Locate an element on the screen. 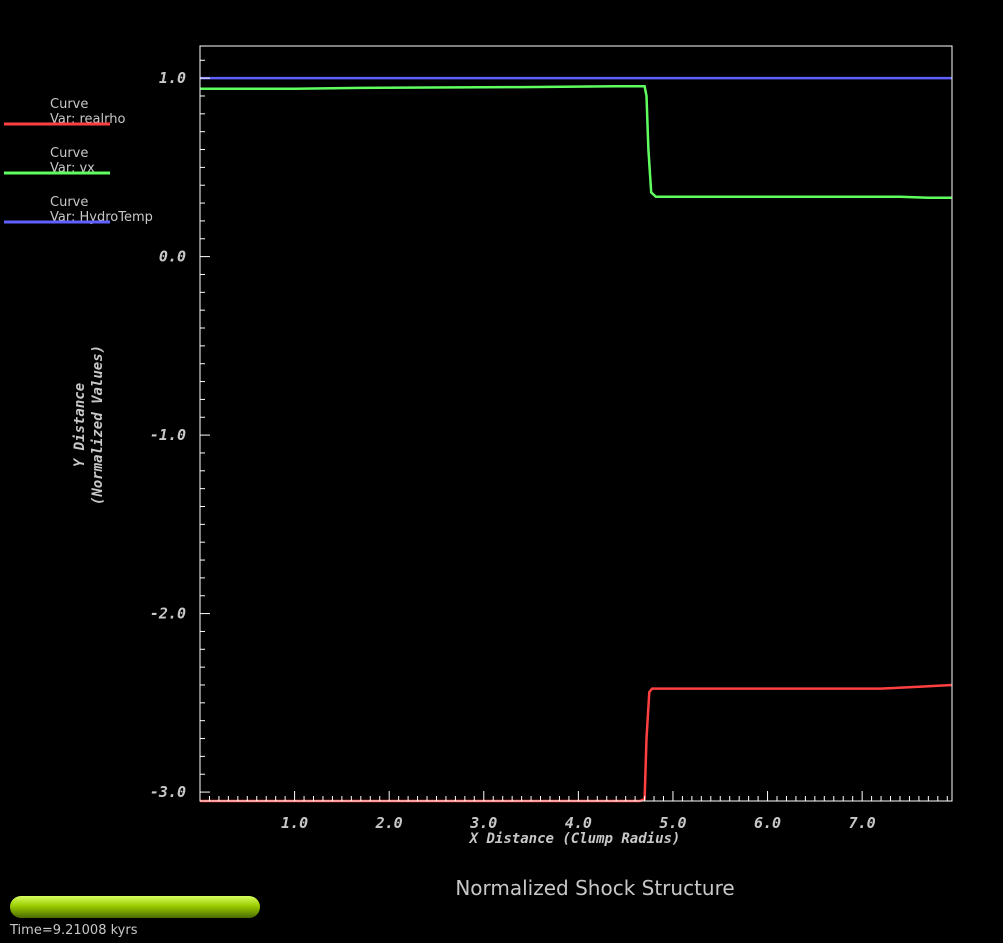 The height and width of the screenshot is (943, 1003). y-axis-title-line2: (Normalized Values) is located at coordinates (98, 425).